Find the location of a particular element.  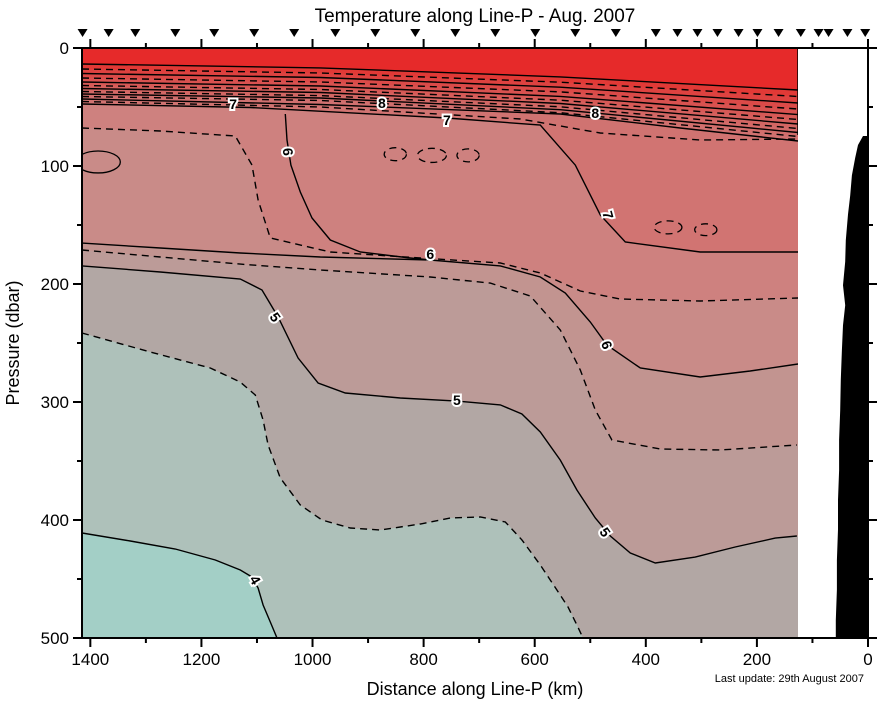

x-tick-label-800: 800 is located at coordinates (423, 659).